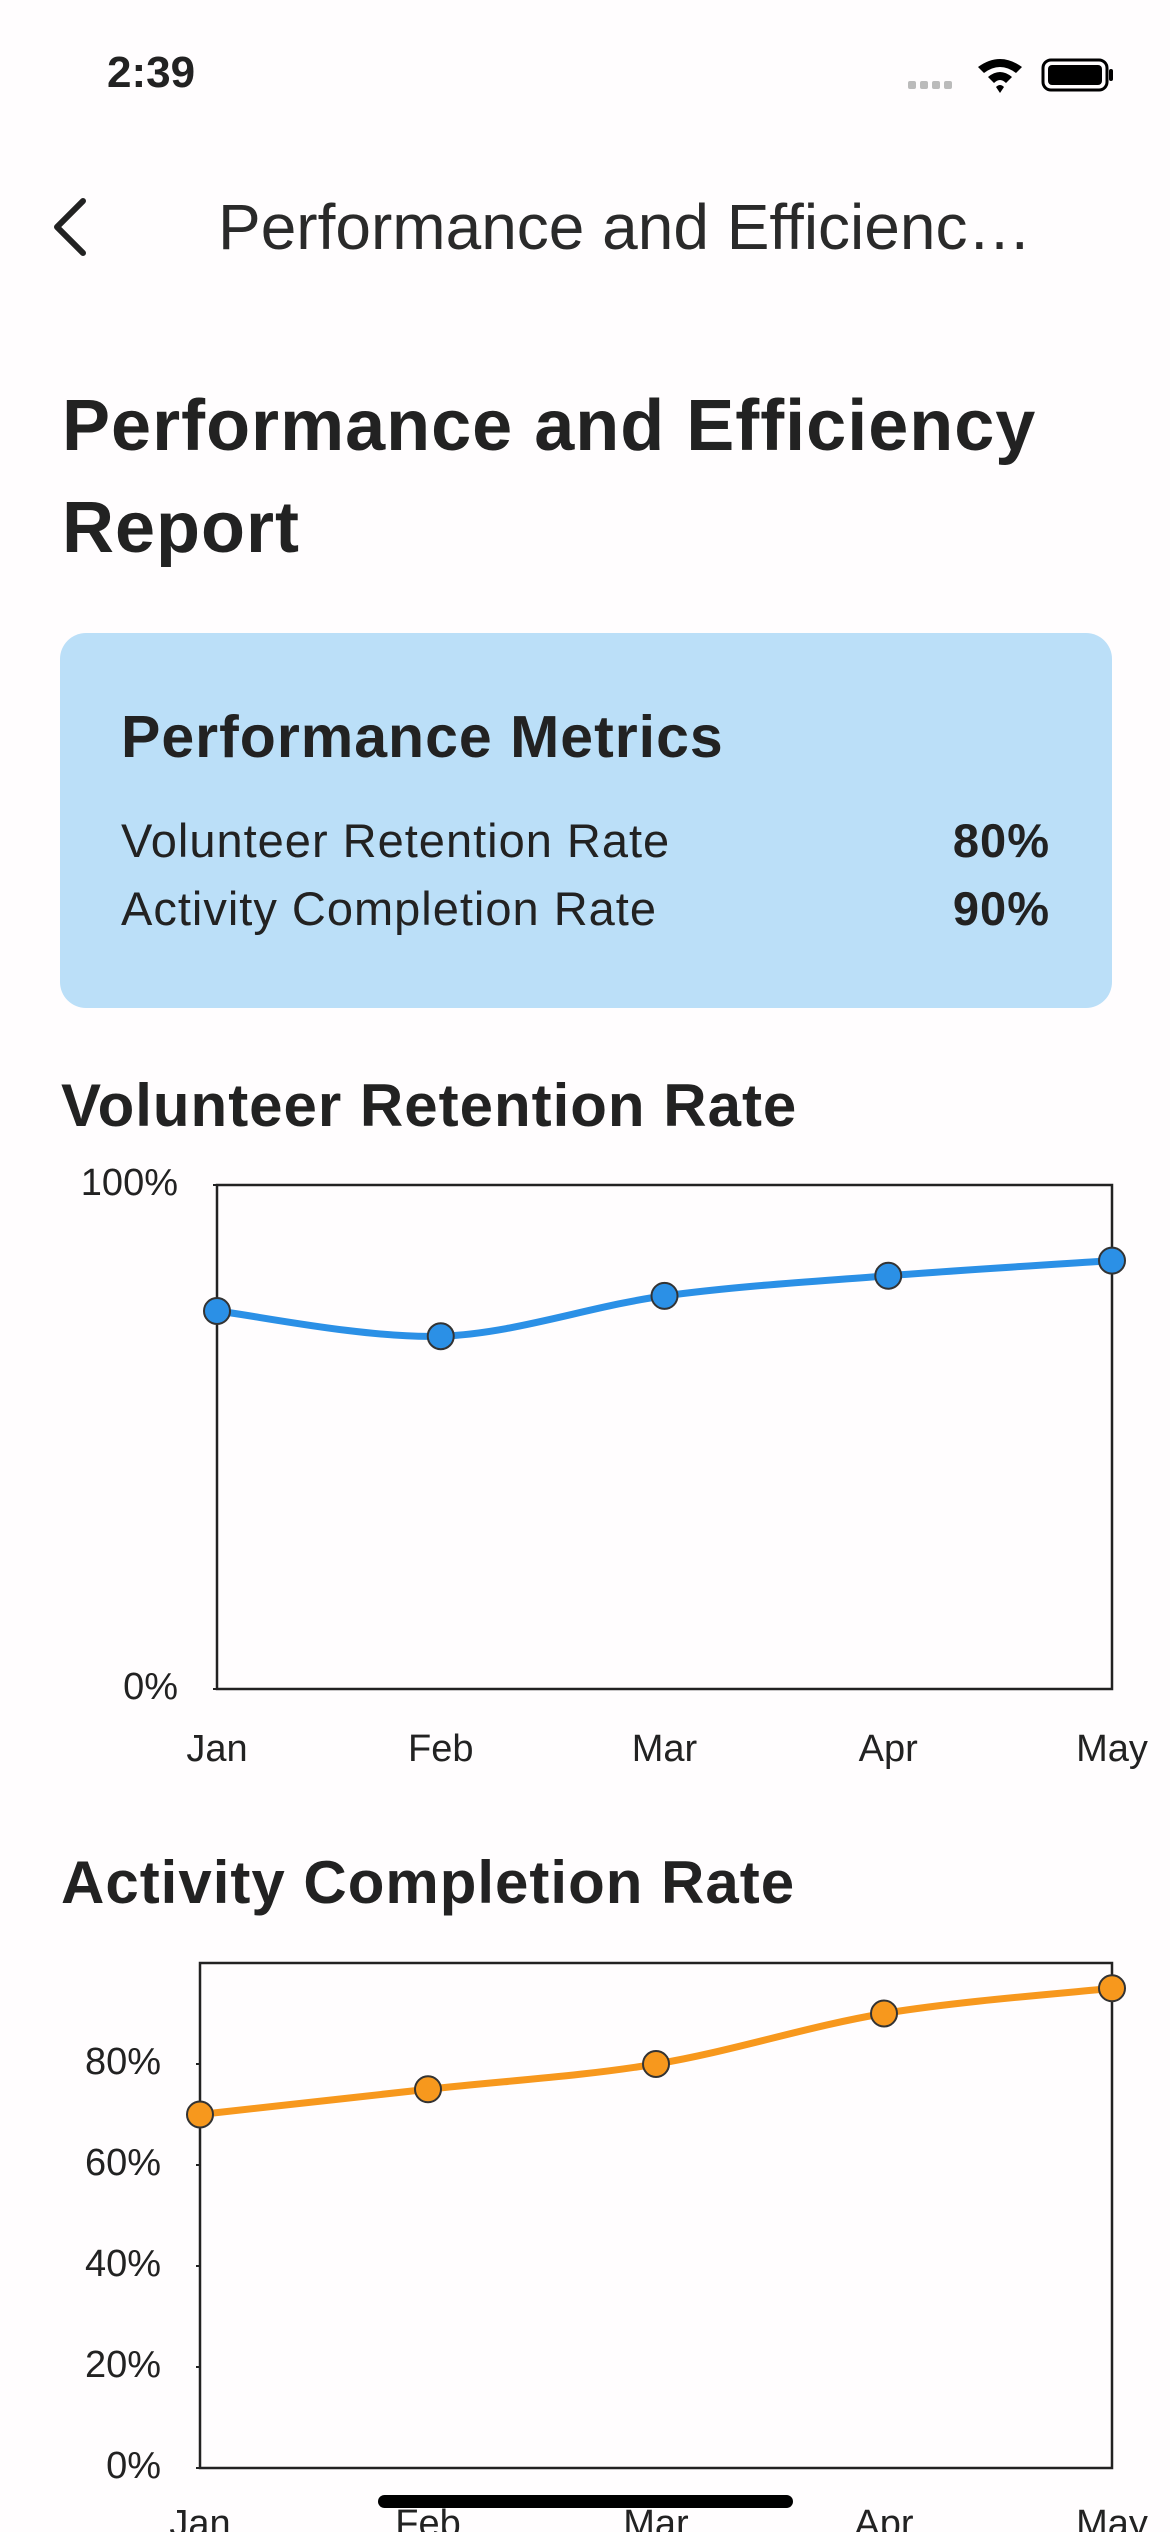 Image resolution: width=1170 pixels, height=2532 pixels. Describe the element at coordinates (151, 72) in the screenshot. I see `status-time: 2:39` at that location.